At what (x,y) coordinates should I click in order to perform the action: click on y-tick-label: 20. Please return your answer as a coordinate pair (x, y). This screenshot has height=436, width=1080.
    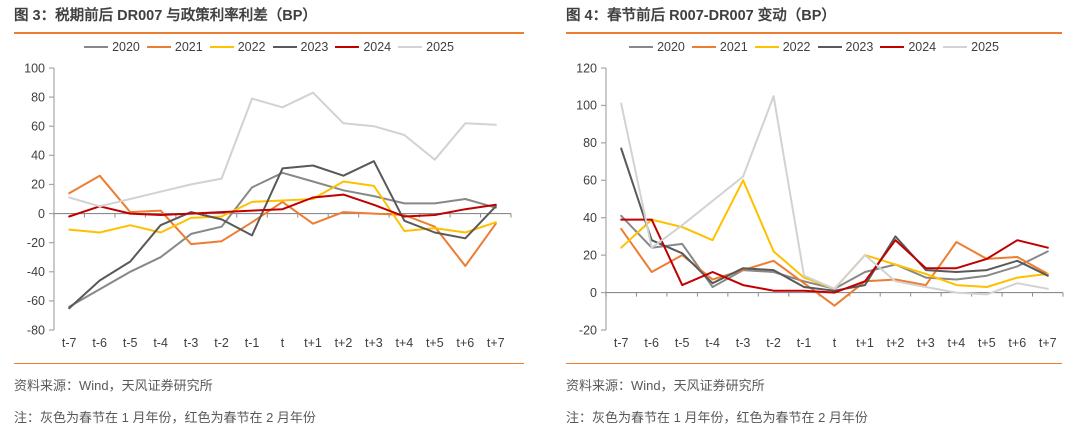
    Looking at the image, I should click on (590, 256).